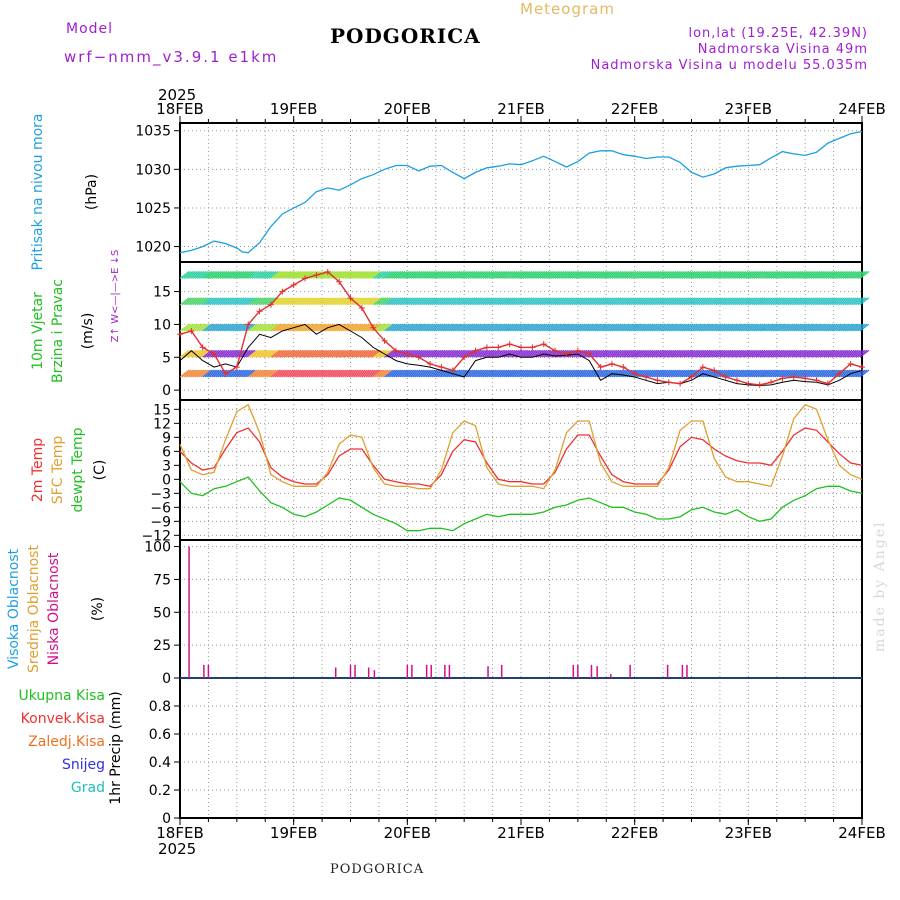 Image resolution: width=900 pixels, height=900 pixels. Describe the element at coordinates (166, 391) in the screenshot. I see `wind-y-tick-label: 0` at that location.